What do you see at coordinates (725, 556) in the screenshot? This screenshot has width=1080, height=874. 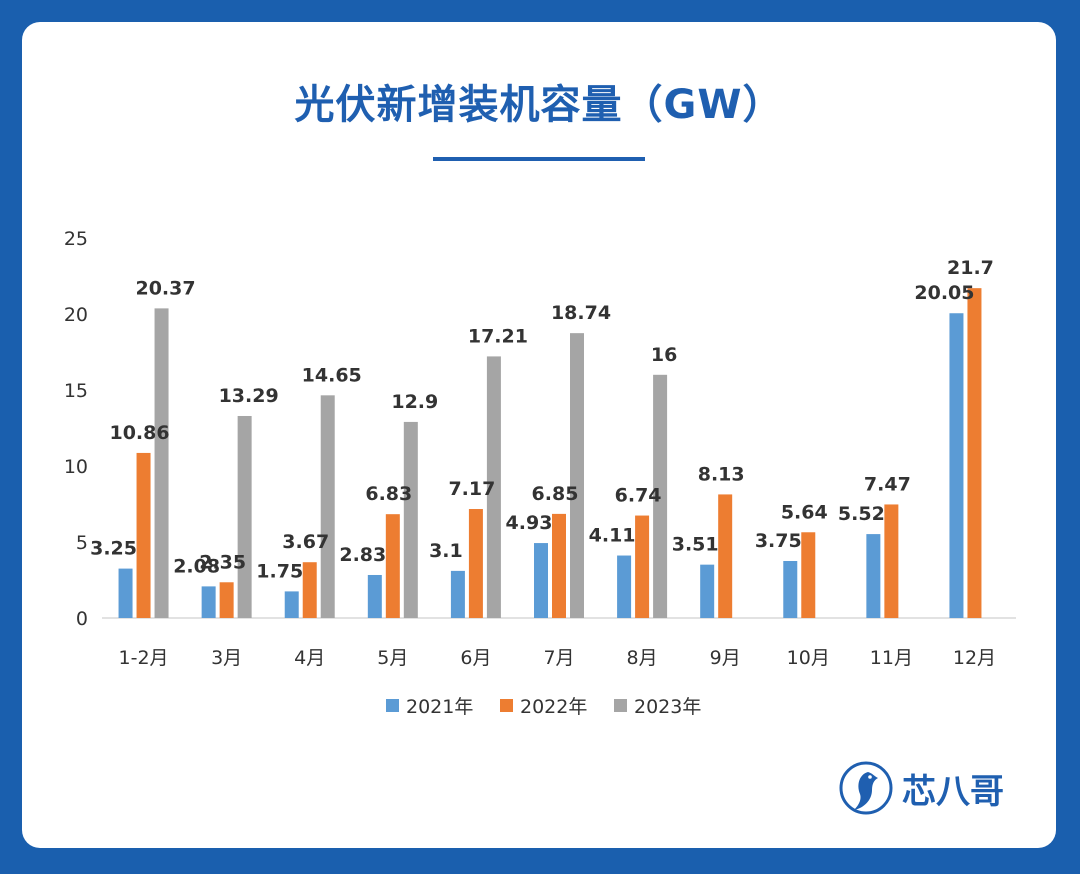 I see `bar-2022年-9月` at bounding box center [725, 556].